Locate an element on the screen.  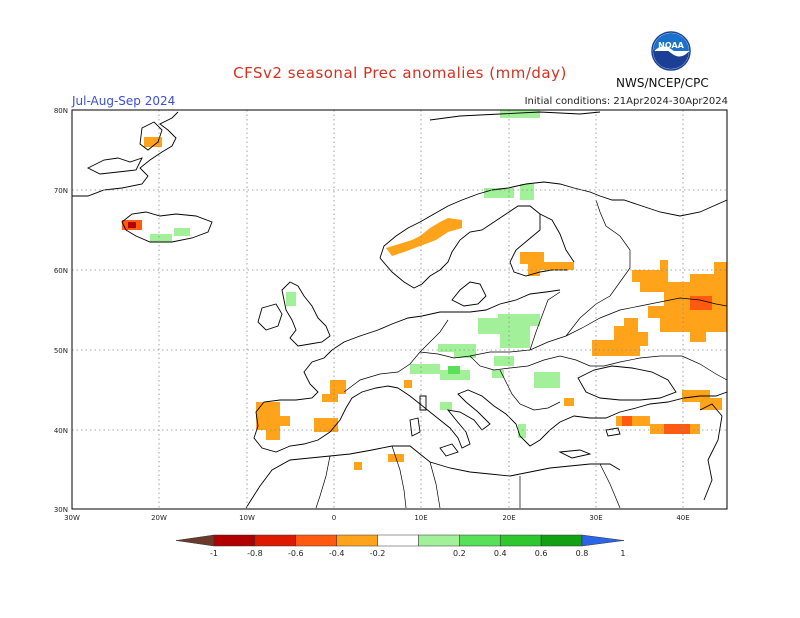
initial-conditions-label: Initial conditions: 21Apr2024-30Apr2024 is located at coordinates (626, 101).